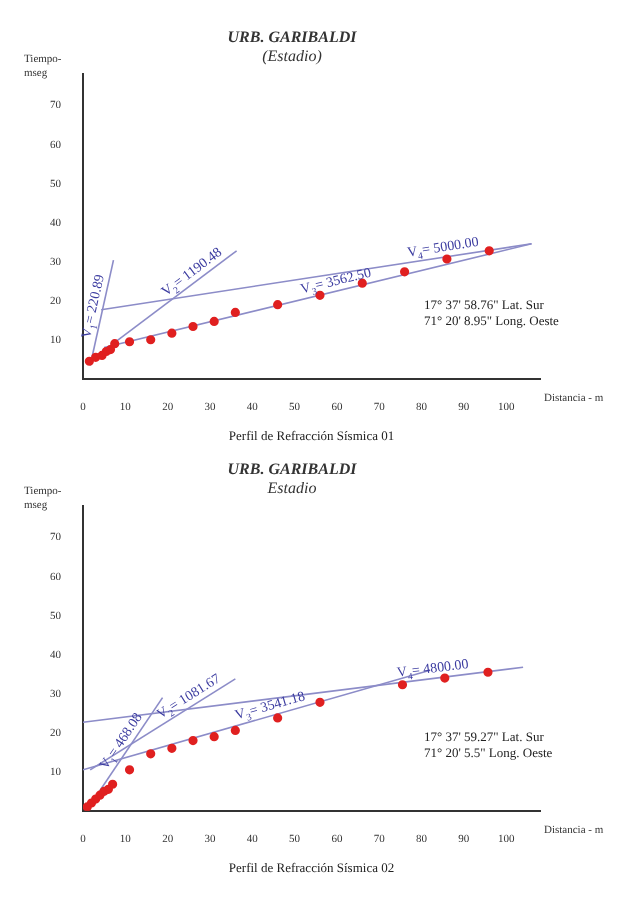  I want to click on chart-subtitle: Estadio, so click(291, 488).